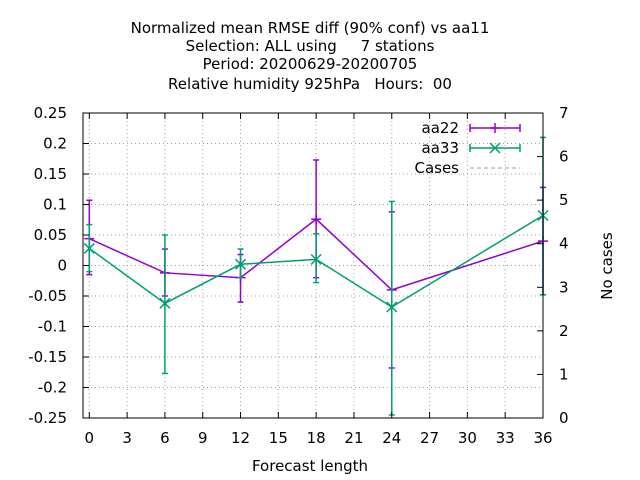  What do you see at coordinates (564, 244) in the screenshot?
I see `y2-tick-label: 4` at bounding box center [564, 244].